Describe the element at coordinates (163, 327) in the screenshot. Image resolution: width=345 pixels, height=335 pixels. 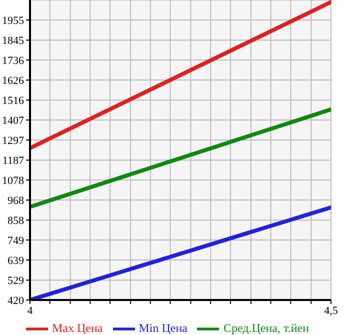
I see `legend-label: Min Цена` at that location.